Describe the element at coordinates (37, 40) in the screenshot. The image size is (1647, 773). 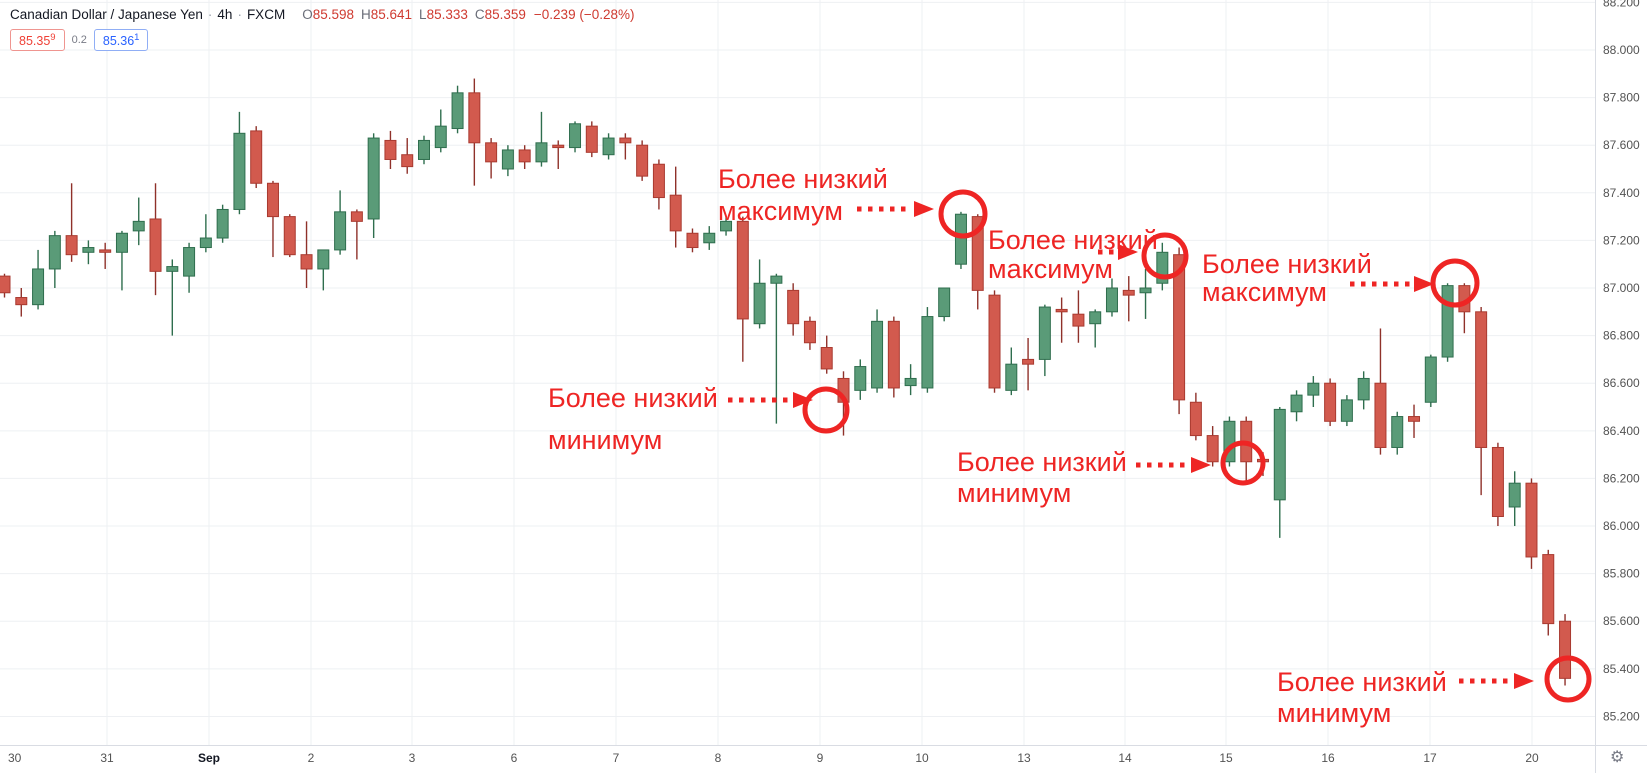
I see `sell-bid-button: 85.359` at that location.